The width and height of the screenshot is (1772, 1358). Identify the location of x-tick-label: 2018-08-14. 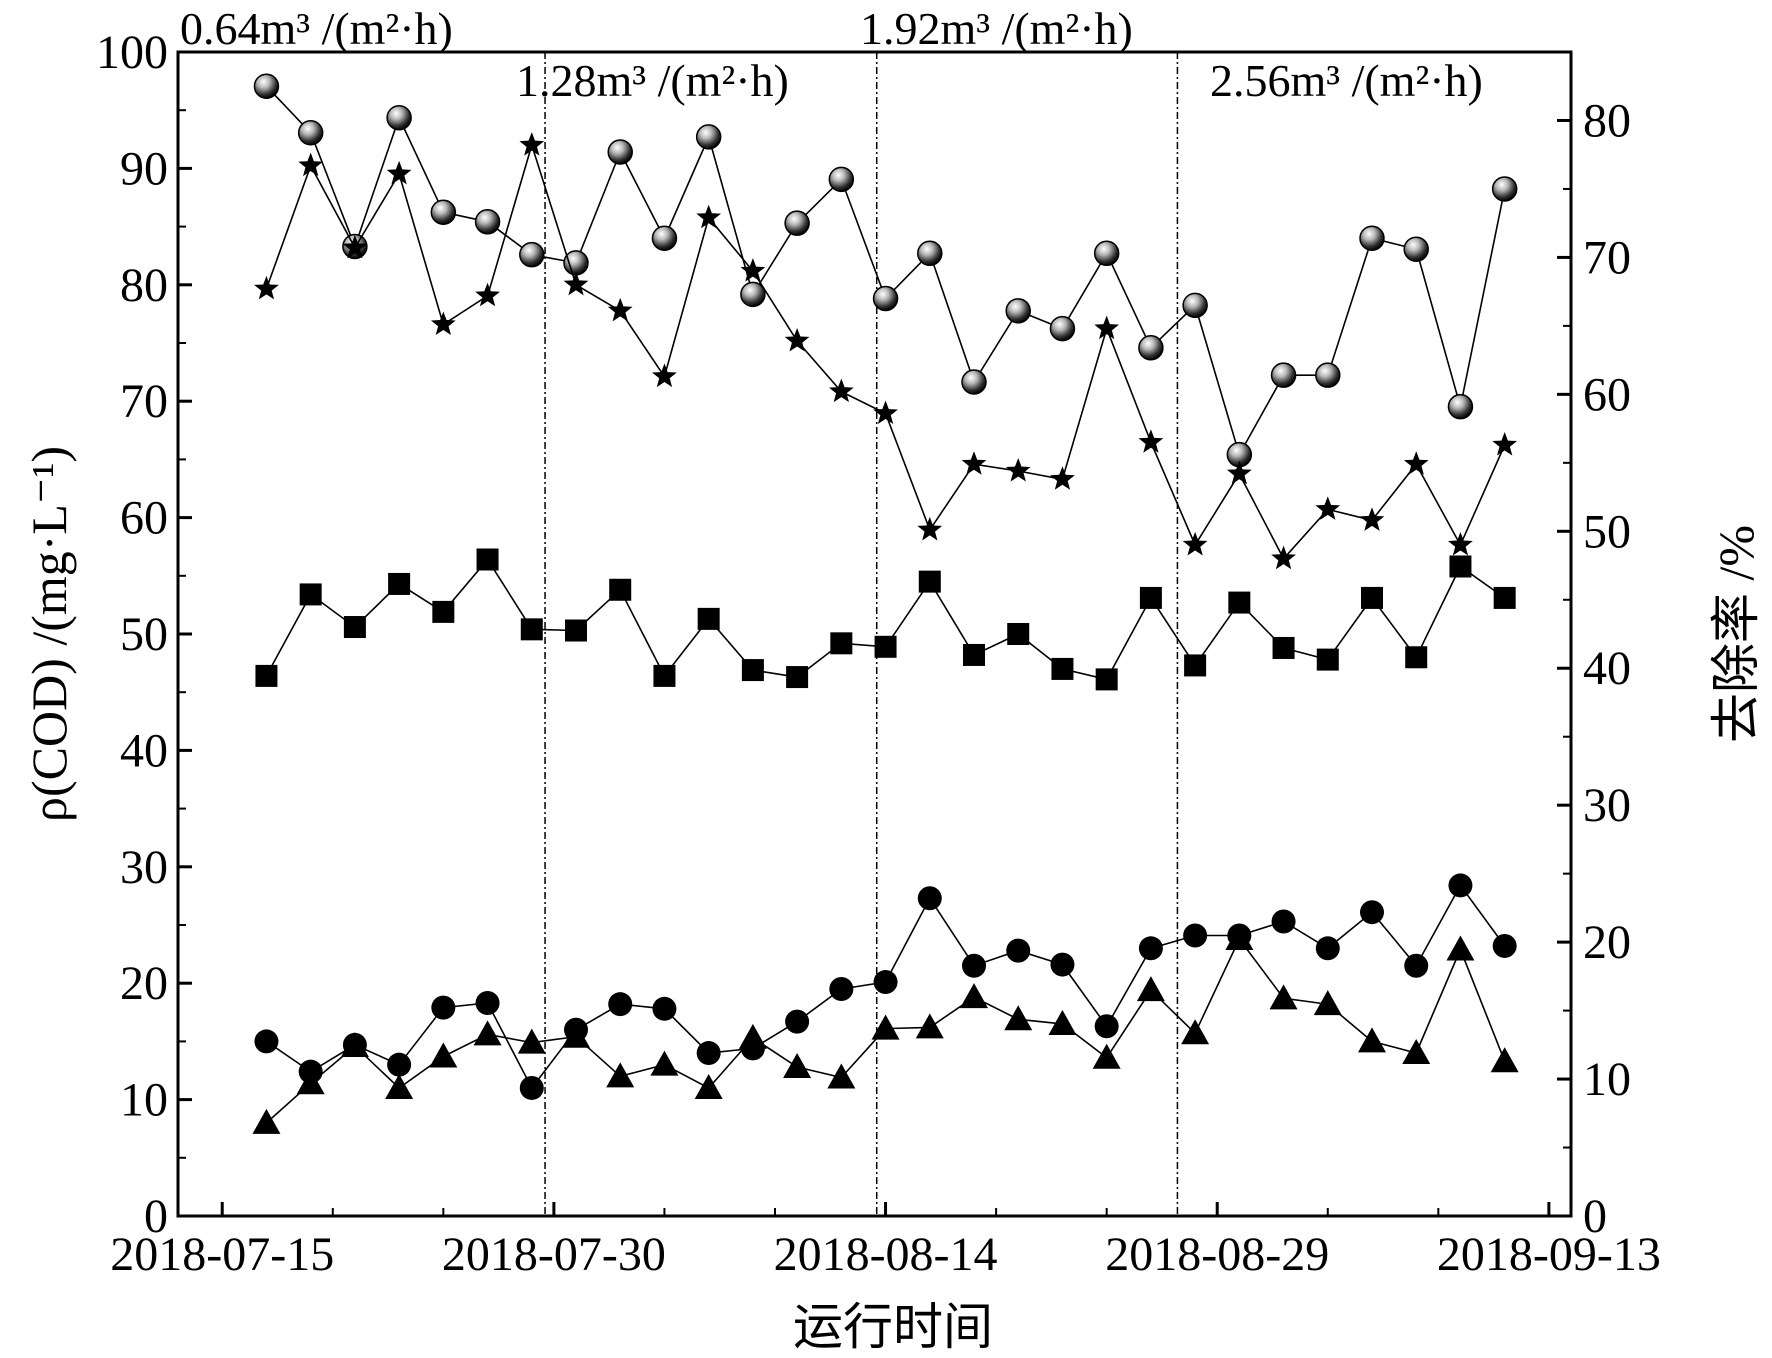
(886, 1254).